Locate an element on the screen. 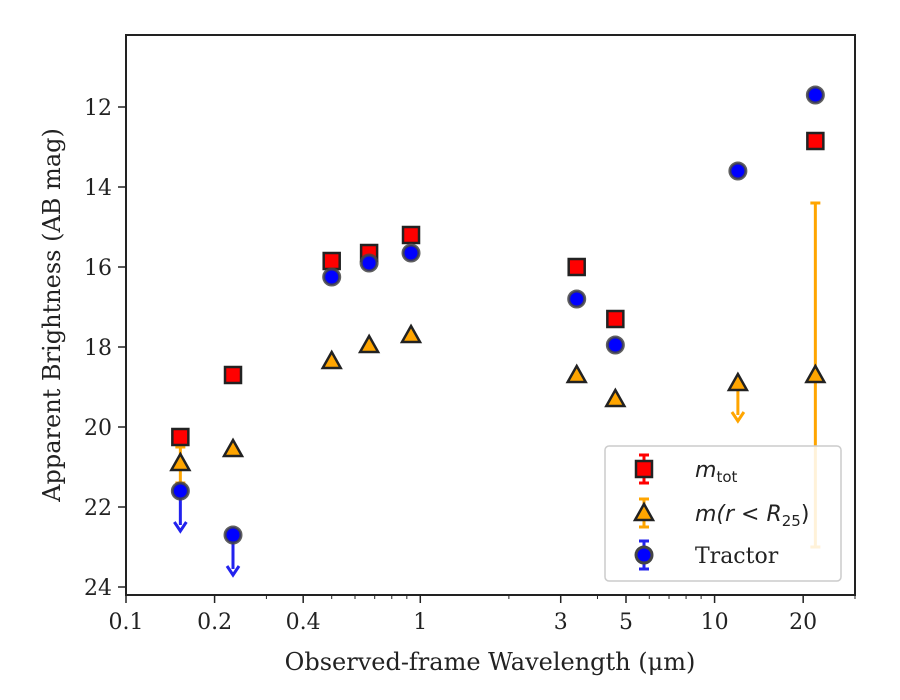 Image resolution: width=900 pixels, height=700 pixels. legend-box is located at coordinates (723, 513).